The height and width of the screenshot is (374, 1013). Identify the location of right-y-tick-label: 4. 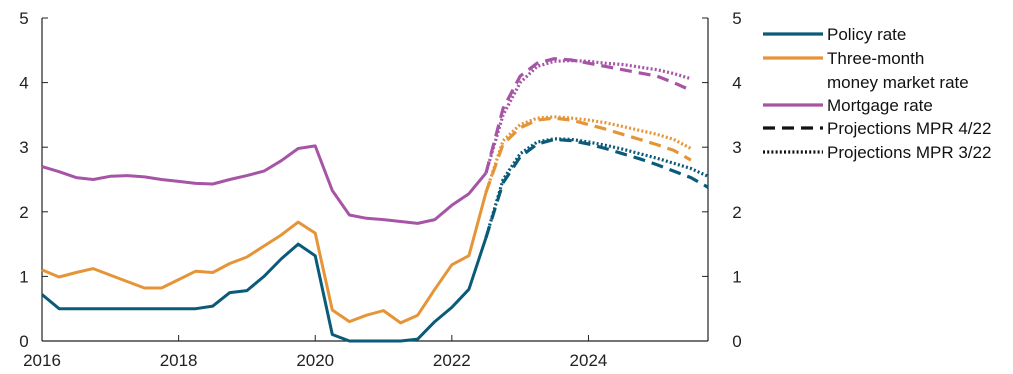
(736, 83).